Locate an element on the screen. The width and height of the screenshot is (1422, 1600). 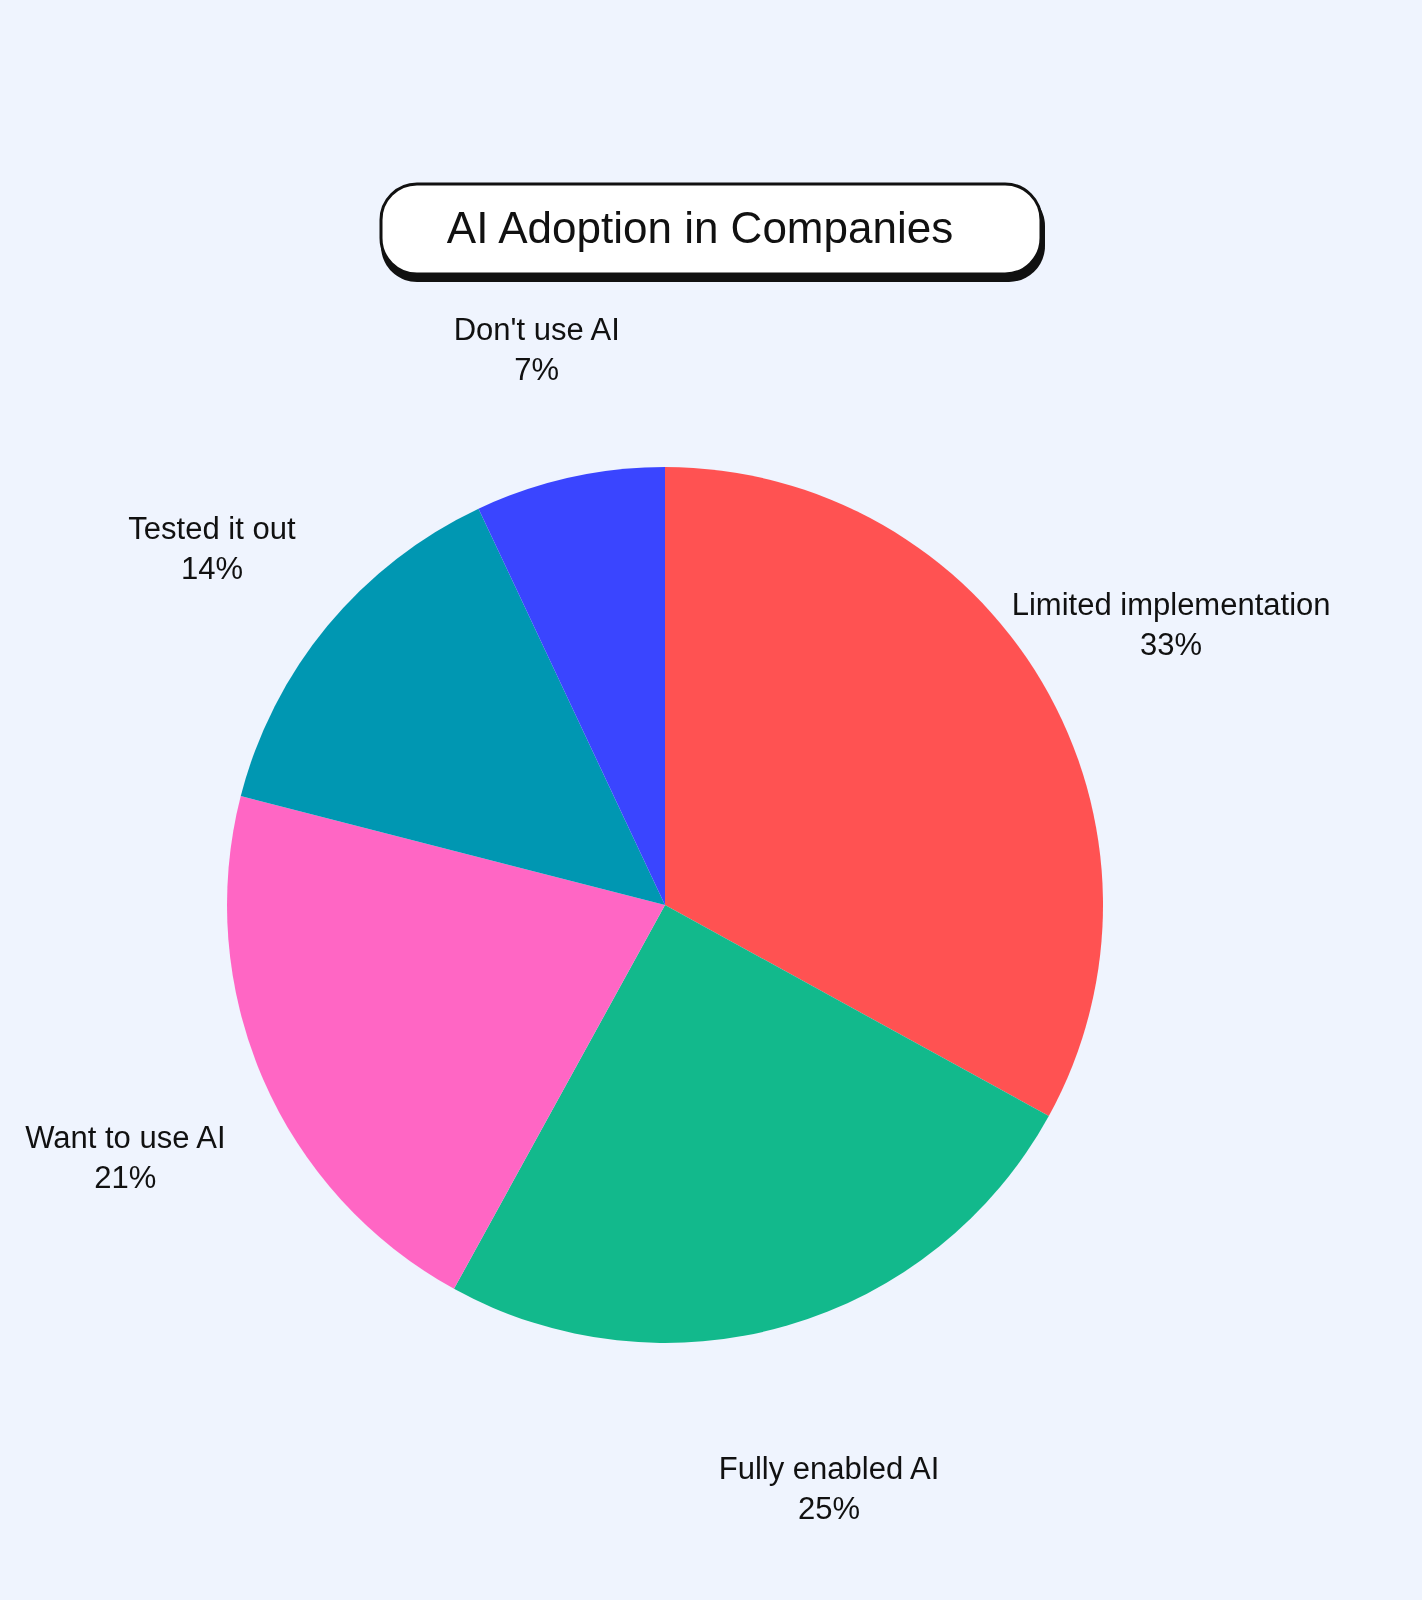
slice-label: Tested it out is located at coordinates (212, 529).